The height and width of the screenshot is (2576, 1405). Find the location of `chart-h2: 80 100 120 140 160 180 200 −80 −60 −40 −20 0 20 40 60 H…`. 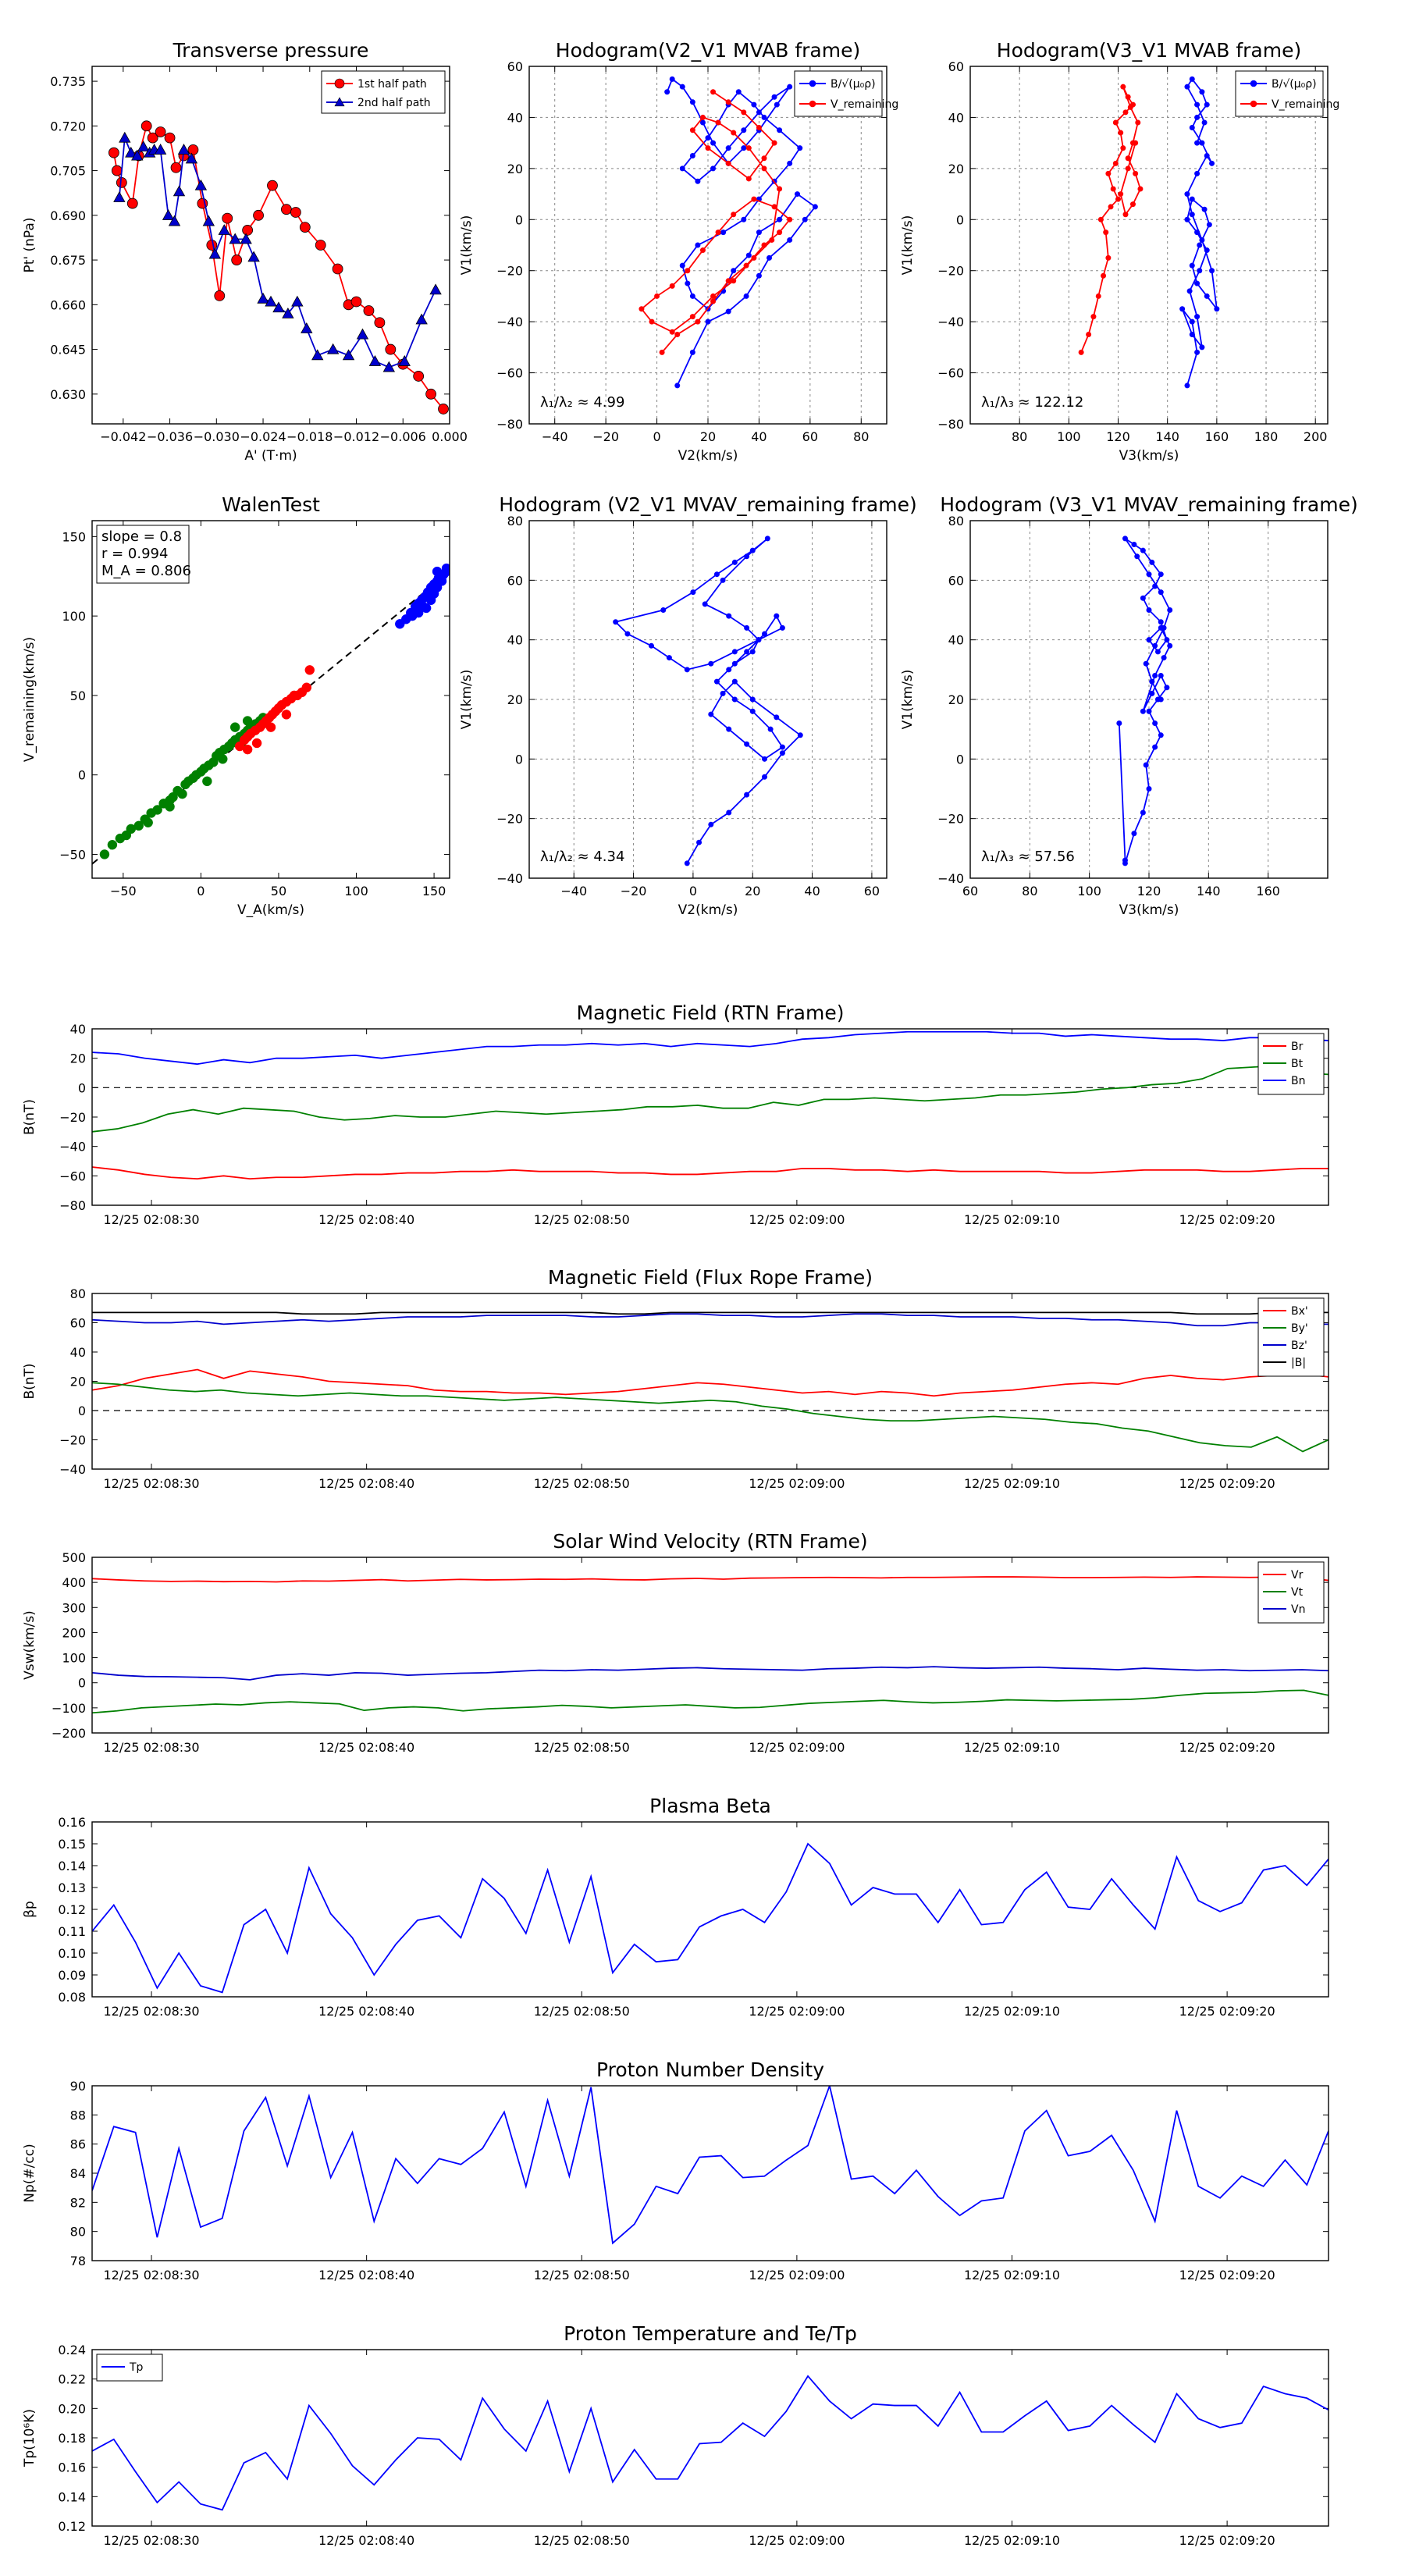

chart-h2: 80 100 120 140 160 180 200 −80 −60 −40 −20 0 20 40 60 H… is located at coordinates (1119, 251).